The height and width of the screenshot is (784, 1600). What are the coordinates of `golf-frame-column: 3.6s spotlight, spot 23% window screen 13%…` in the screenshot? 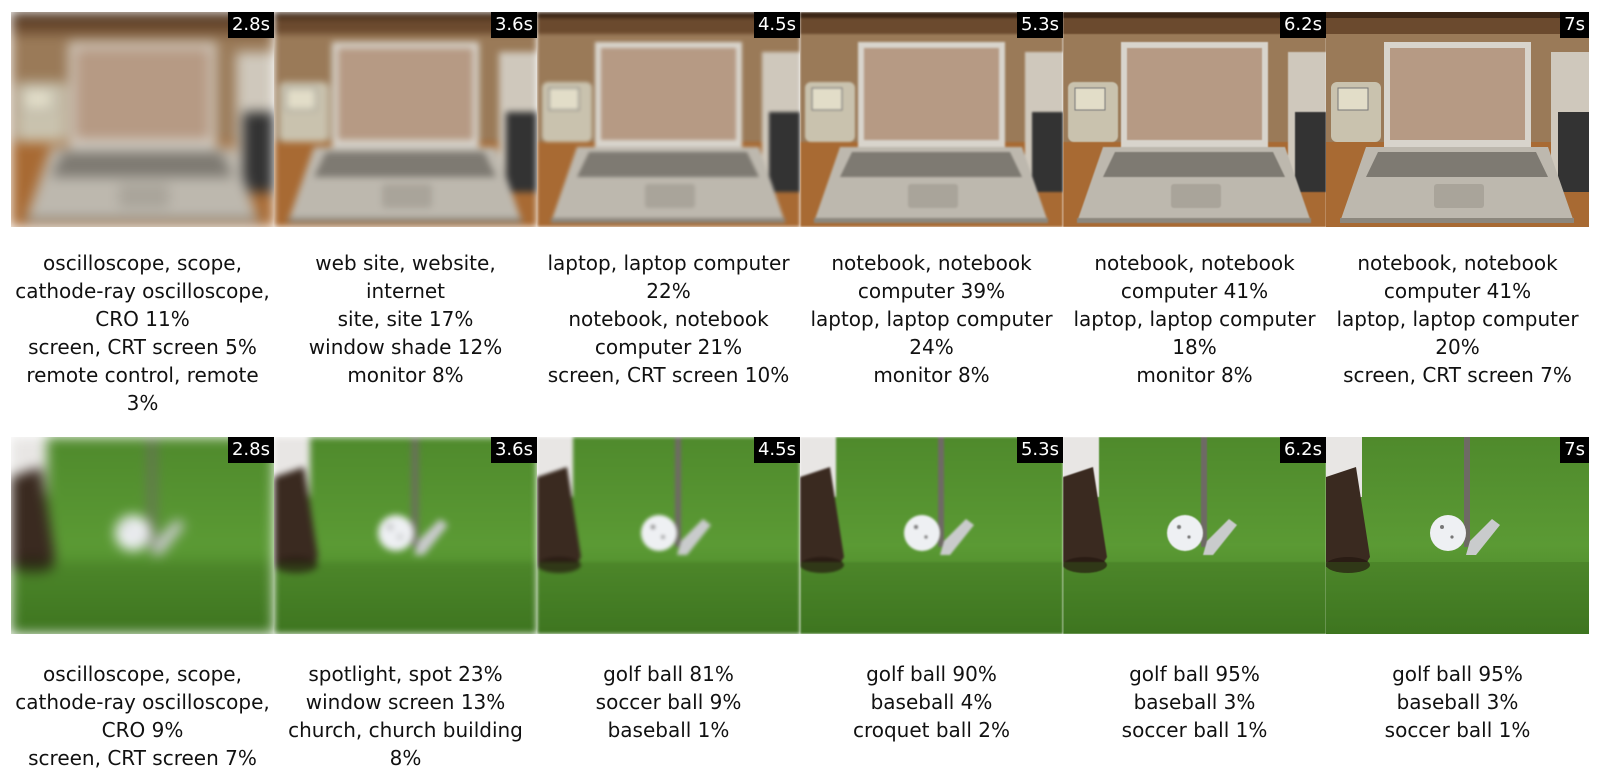 It's located at (405, 604).